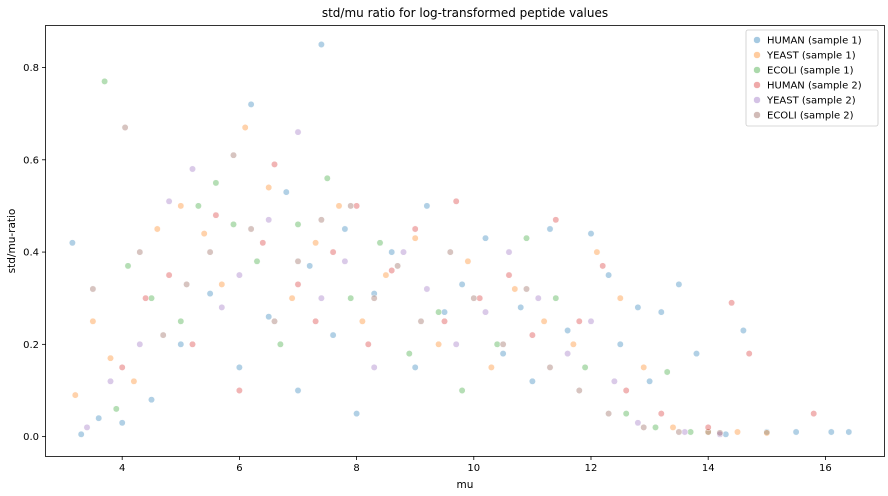 Image resolution: width=888 pixels, height=496 pixels. Describe the element at coordinates (239, 468) in the screenshot. I see `x-tick-label: 6` at that location.